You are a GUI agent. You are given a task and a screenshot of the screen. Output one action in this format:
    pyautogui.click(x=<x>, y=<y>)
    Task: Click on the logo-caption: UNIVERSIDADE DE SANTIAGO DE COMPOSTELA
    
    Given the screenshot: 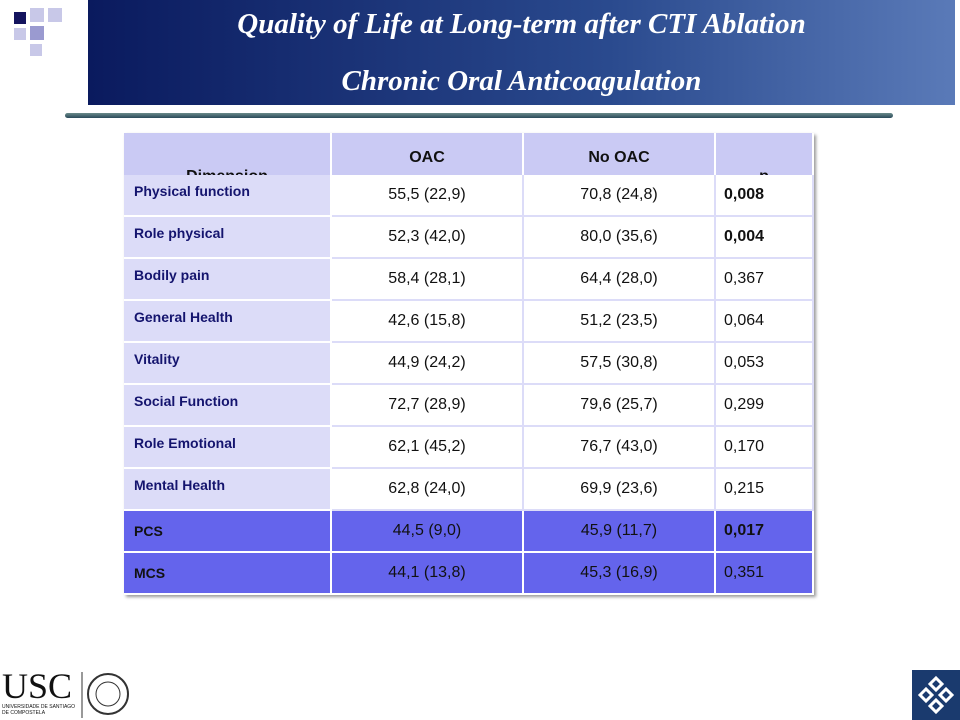 What is the action you would take?
    pyautogui.click(x=39, y=710)
    